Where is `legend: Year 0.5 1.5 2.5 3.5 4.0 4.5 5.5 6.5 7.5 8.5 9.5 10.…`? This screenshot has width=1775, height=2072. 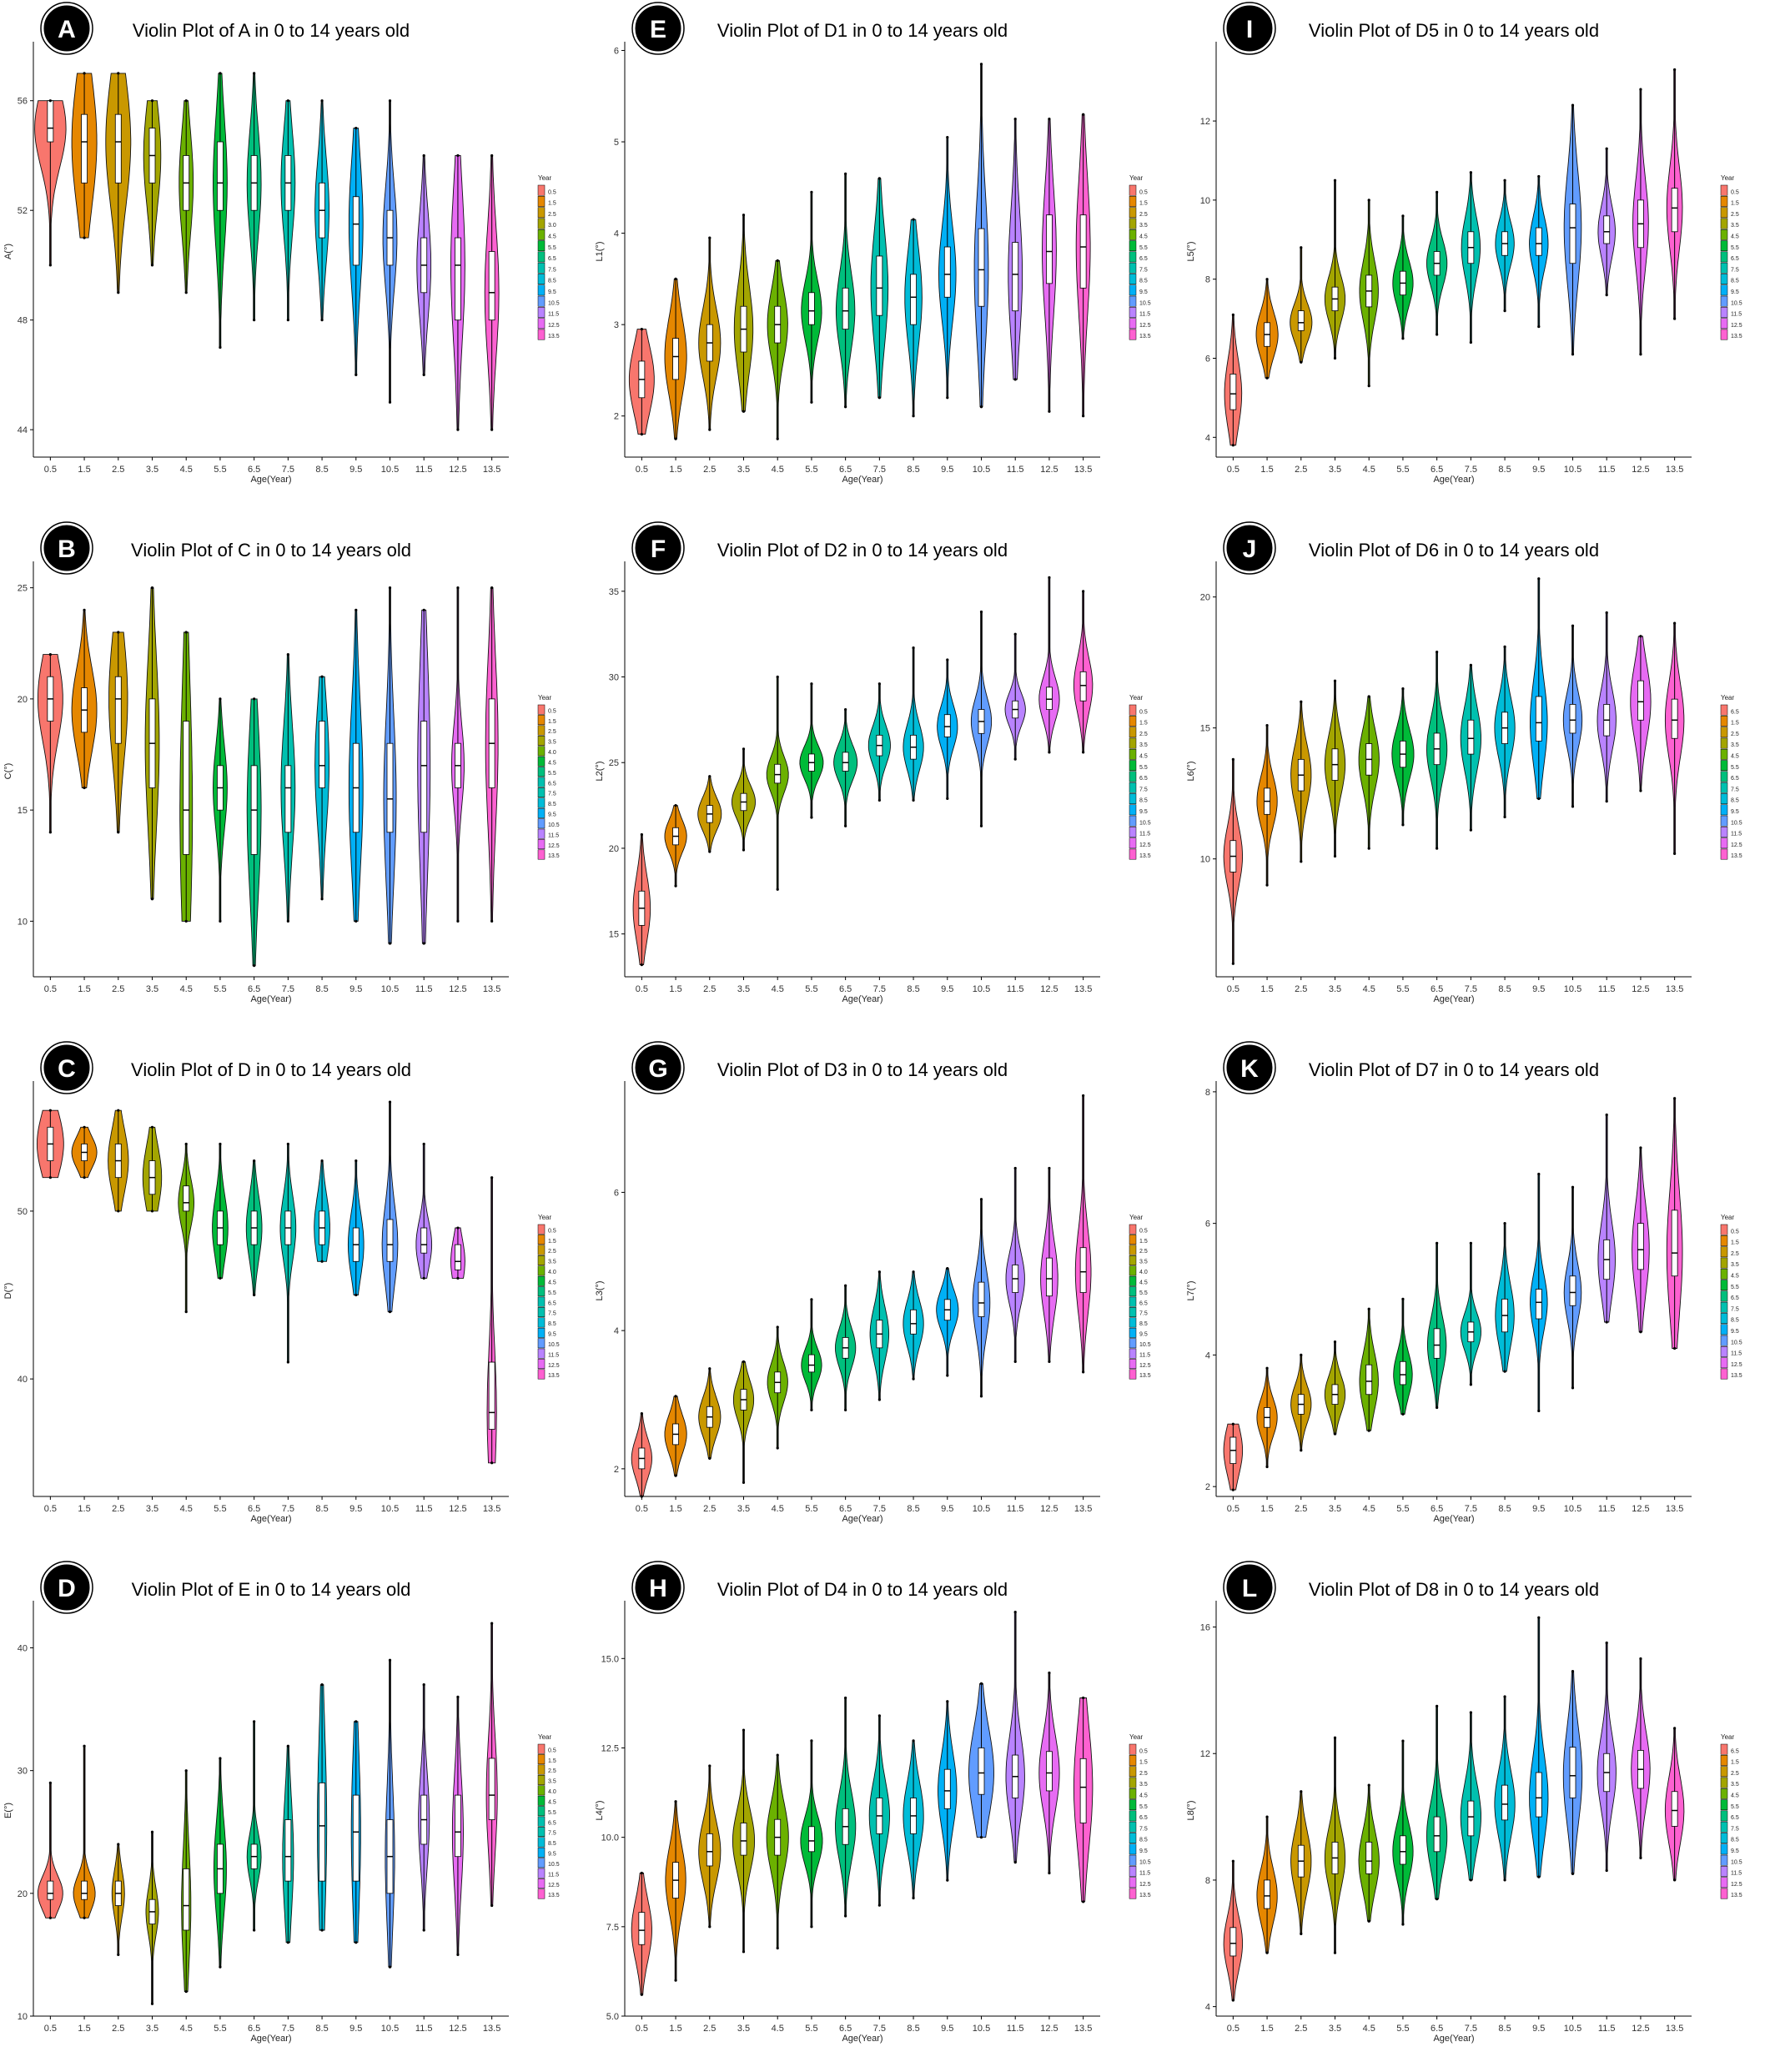
legend: Year 0.5 1.5 2.5 3.5 4.0 4.5 5.5 6.5 7.5 8.5 9.5 10.… is located at coordinates (548, 777).